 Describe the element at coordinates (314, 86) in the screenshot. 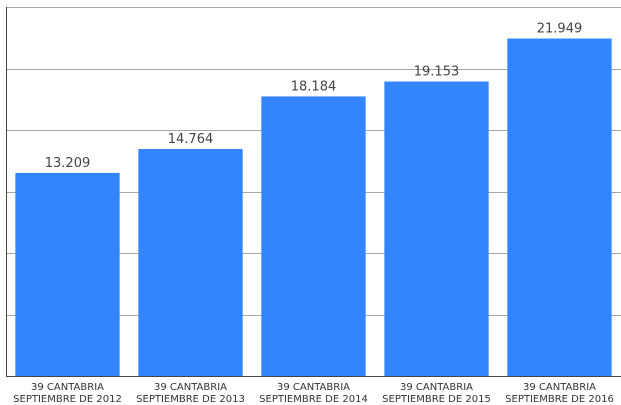

I see `data-label: 18.184` at that location.